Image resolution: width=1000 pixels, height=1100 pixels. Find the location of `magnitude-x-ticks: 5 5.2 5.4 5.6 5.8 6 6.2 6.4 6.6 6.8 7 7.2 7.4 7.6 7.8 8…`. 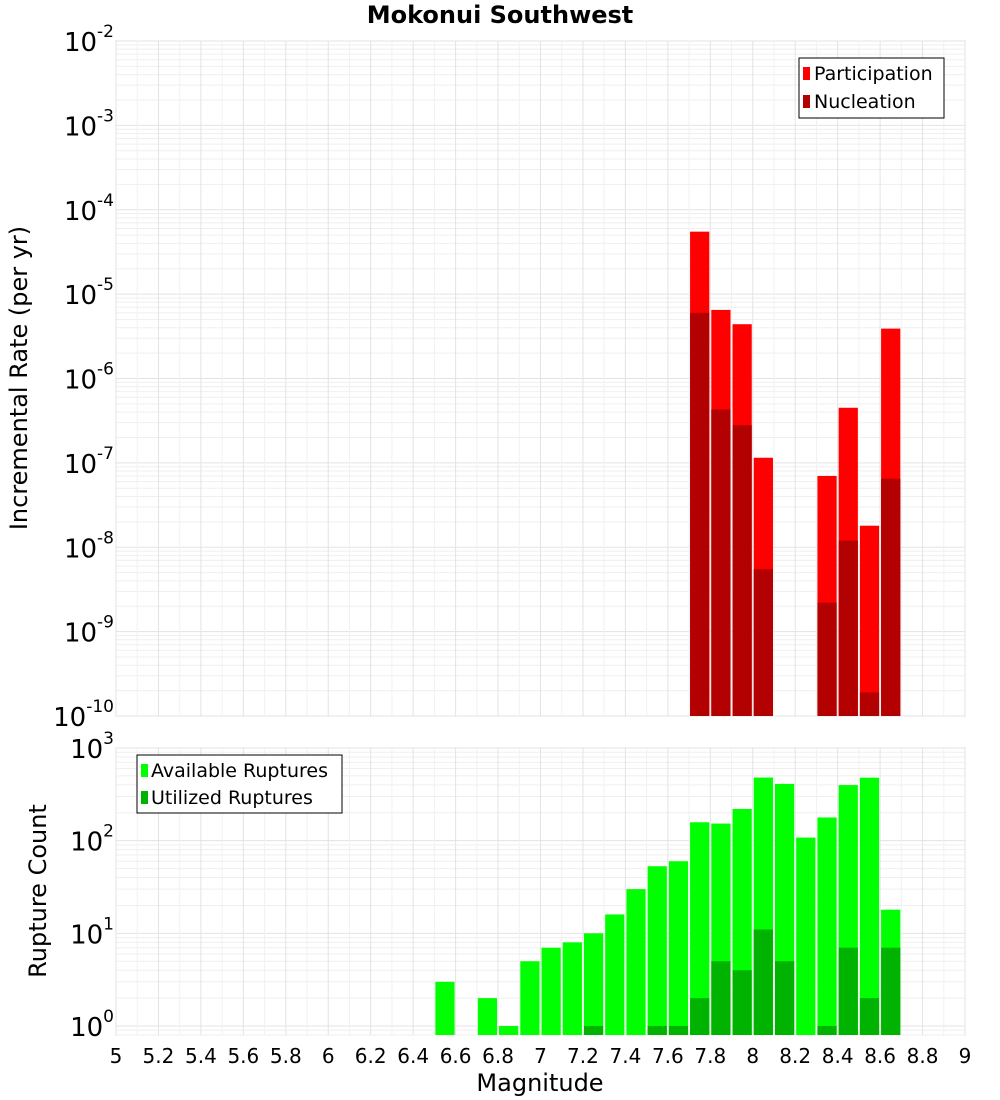

magnitude-x-ticks: 5 5.2 5.4 5.6 5.8 6 6.2 6.4 6.6 6.8 7 7.2 7.4 7.6 7.8 8… is located at coordinates (541, 1056).